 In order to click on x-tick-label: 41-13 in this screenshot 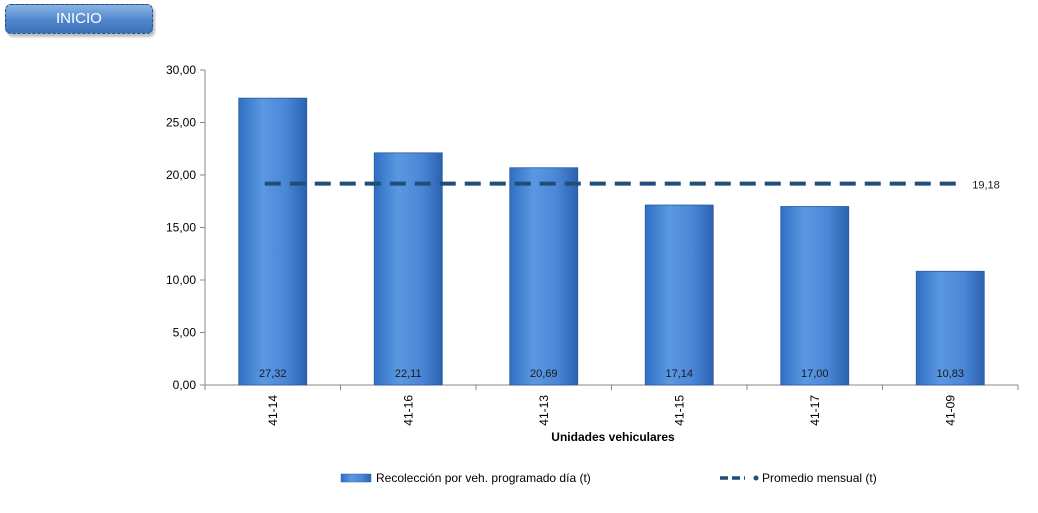, I will do `click(544, 410)`.